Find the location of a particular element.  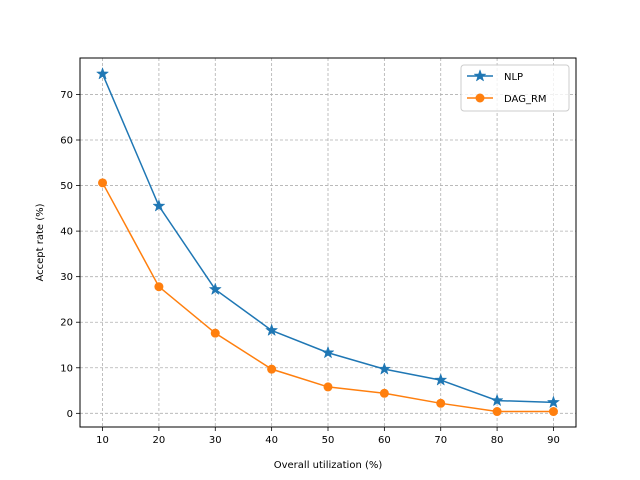

x-tick-label: 80 is located at coordinates (497, 440).